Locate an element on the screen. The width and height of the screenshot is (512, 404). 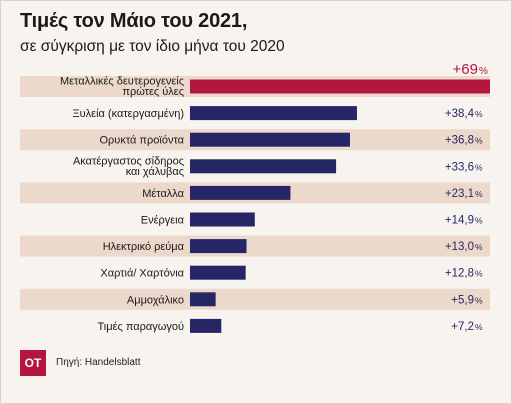
category-label: Μέταλλα is located at coordinates (163, 194).